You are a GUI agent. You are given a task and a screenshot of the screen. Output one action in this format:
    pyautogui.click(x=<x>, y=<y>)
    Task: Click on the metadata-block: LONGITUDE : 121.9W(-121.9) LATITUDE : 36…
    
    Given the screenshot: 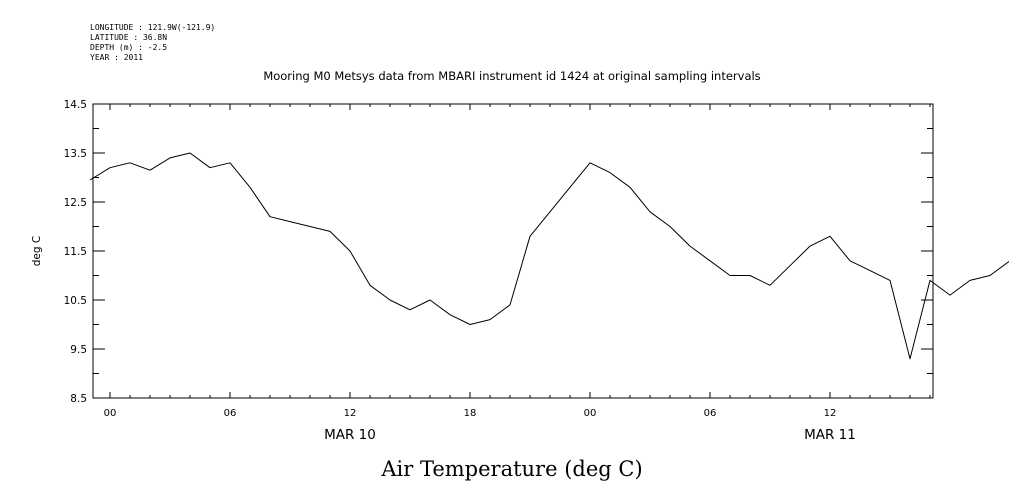 What is the action you would take?
    pyautogui.click(x=152, y=42)
    